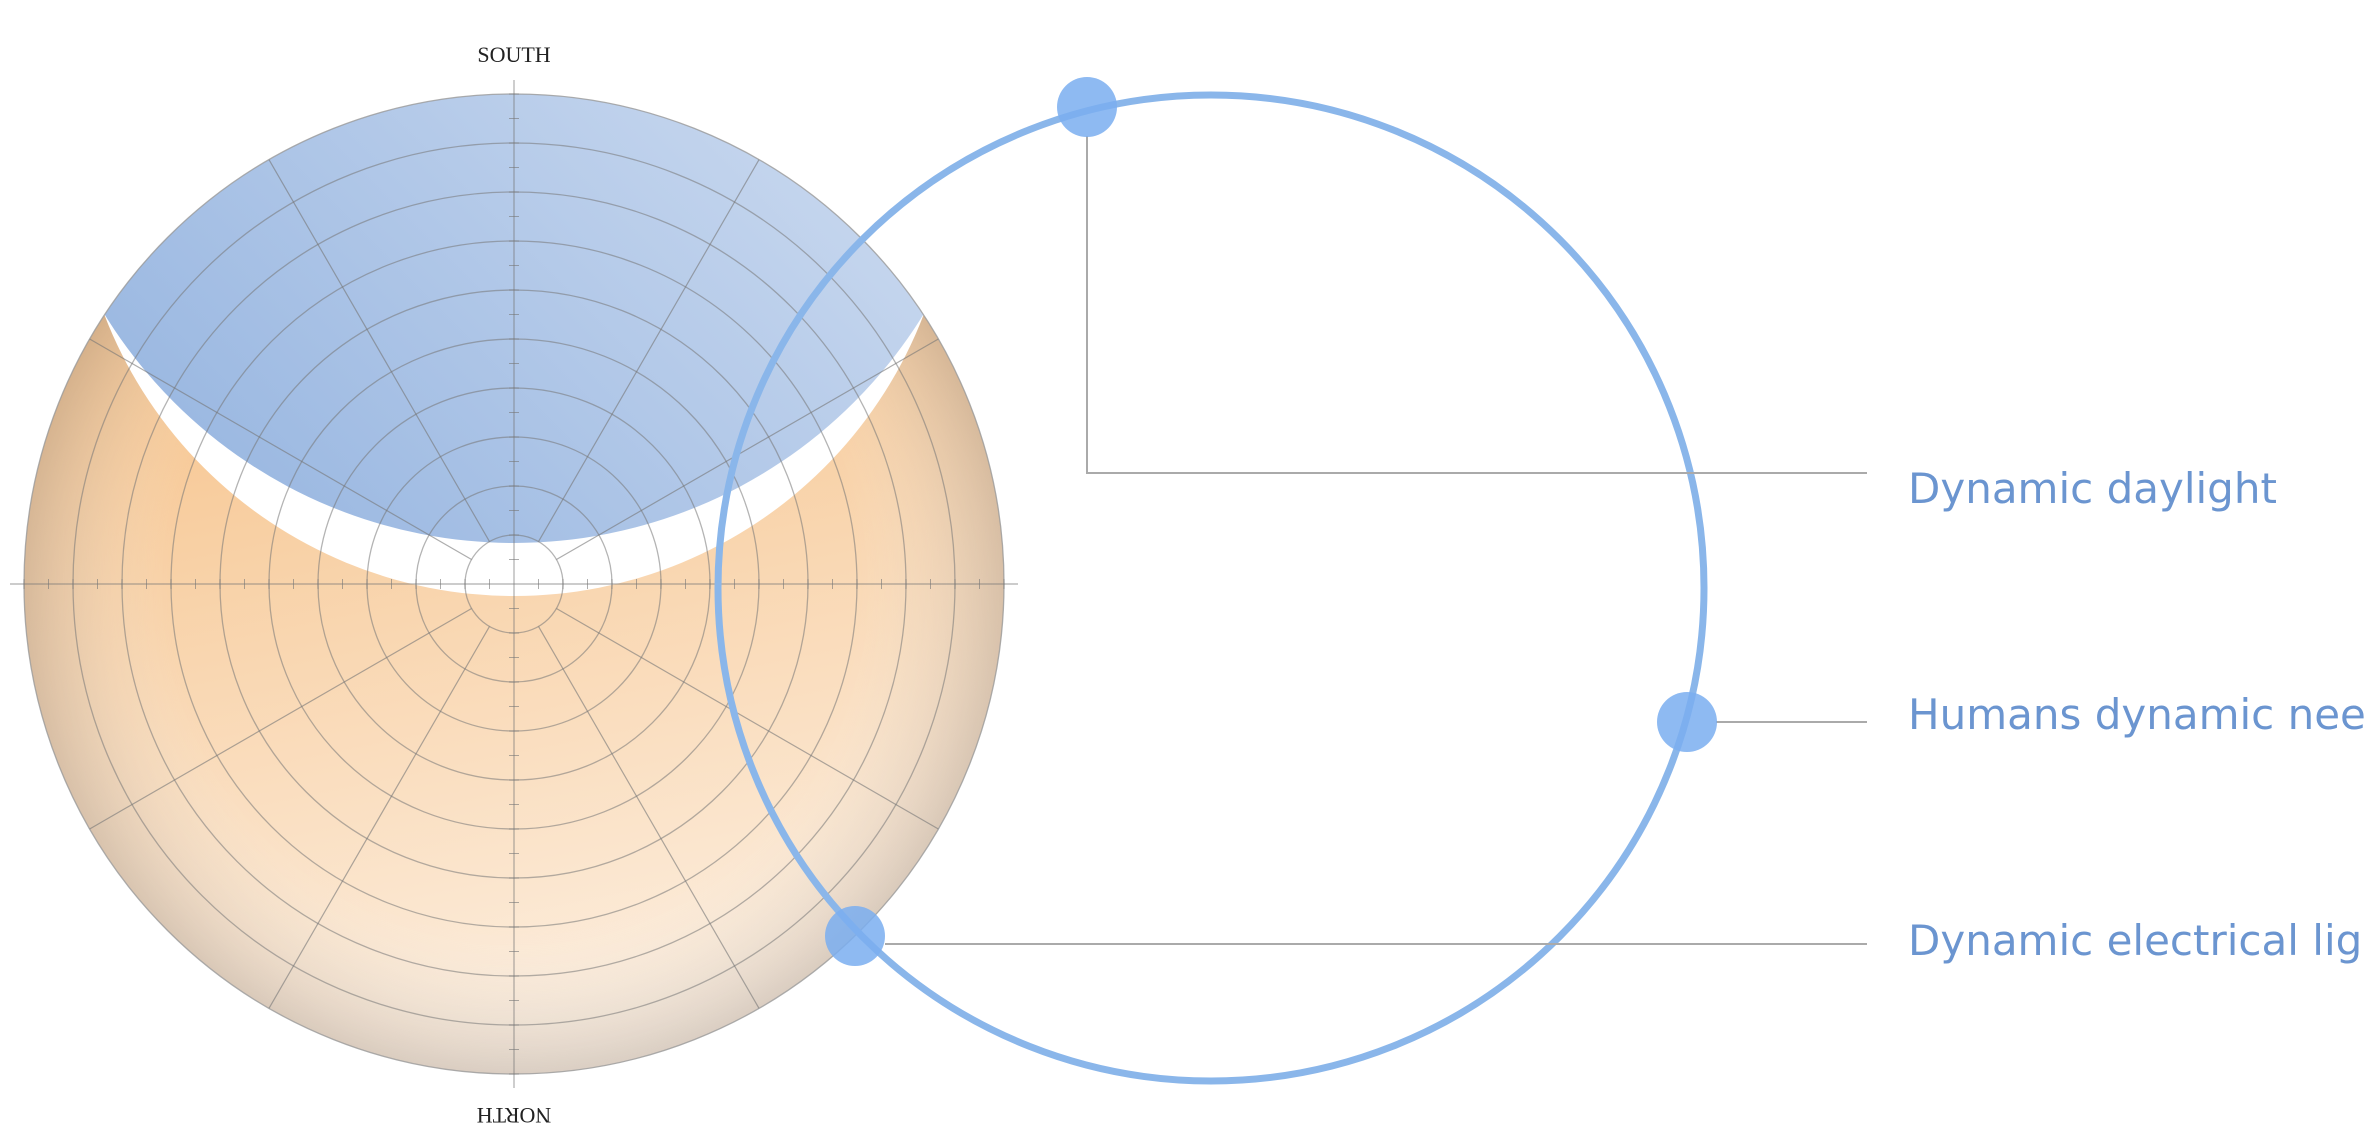 The height and width of the screenshot is (1124, 2365). Describe the element at coordinates (513, 54) in the screenshot. I see `south-label: SOUTH` at that location.